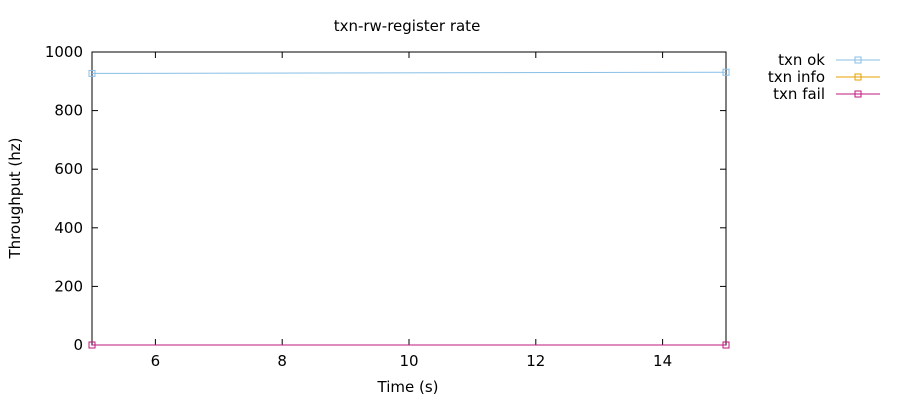  I want to click on y-tick-label: 600, so click(68, 169).